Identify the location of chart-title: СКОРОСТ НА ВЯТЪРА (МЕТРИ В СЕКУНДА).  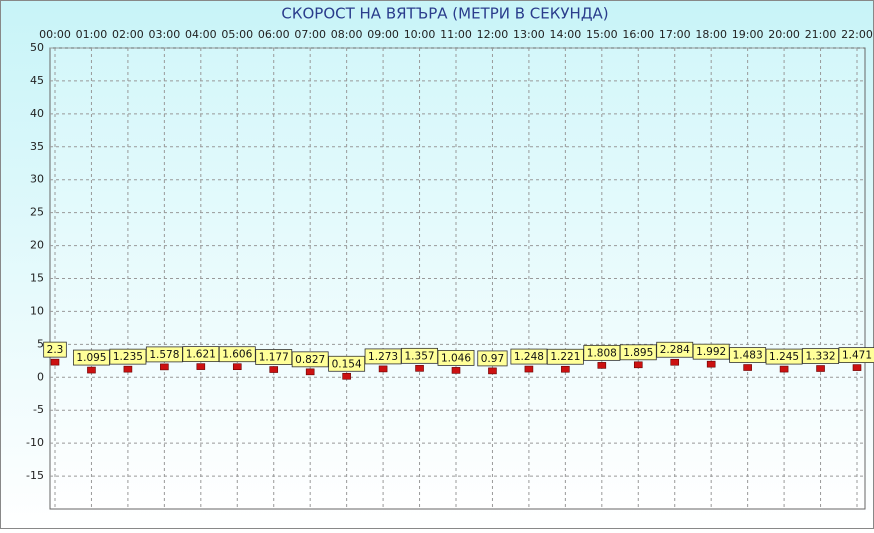
(444, 14).